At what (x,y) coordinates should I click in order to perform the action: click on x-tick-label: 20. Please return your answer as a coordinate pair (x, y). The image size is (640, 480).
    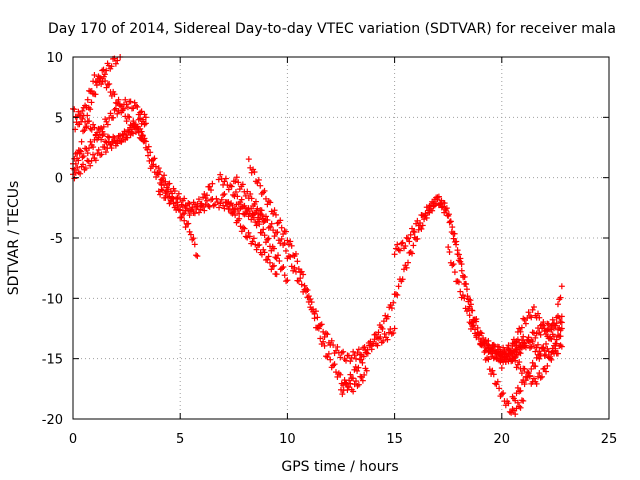
    Looking at the image, I should click on (502, 439).